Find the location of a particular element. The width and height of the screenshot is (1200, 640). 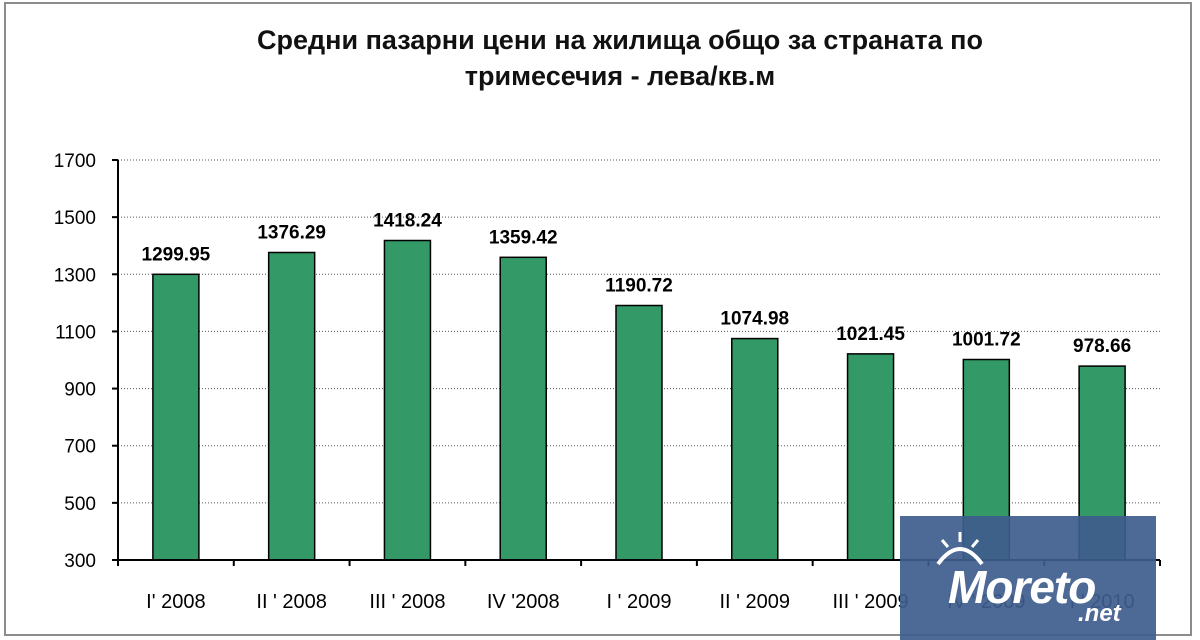

y-tick-label: 1100 is located at coordinates (75, 332).